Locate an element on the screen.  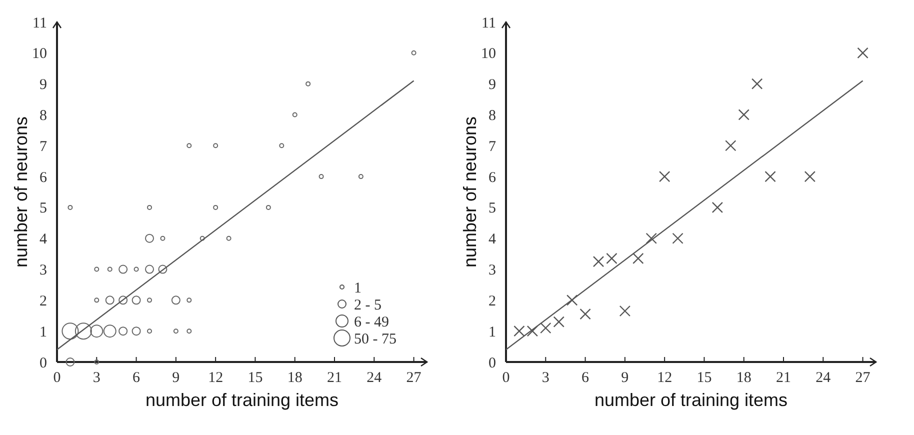
legend-label: 50 - 75 is located at coordinates (375, 339).